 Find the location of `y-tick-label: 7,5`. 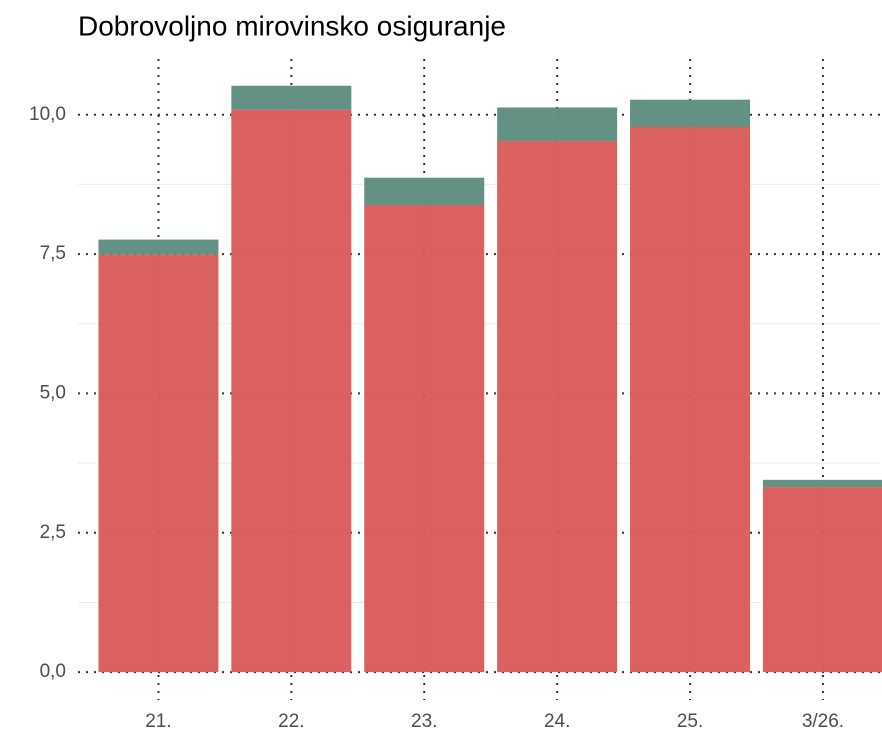

y-tick-label: 7,5 is located at coordinates (53, 253).